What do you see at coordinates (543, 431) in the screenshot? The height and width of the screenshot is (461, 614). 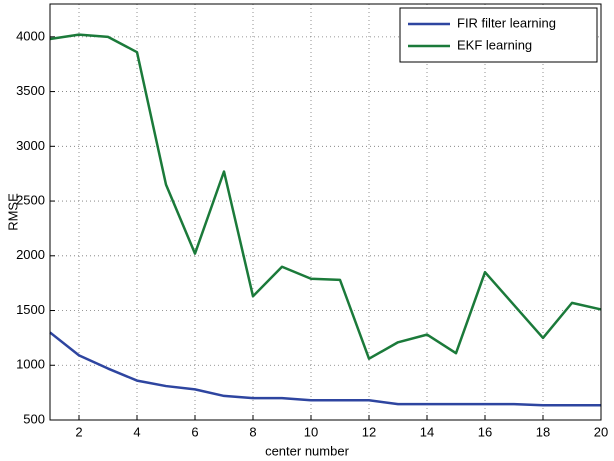 I see `x-tick-label: 18` at bounding box center [543, 431].